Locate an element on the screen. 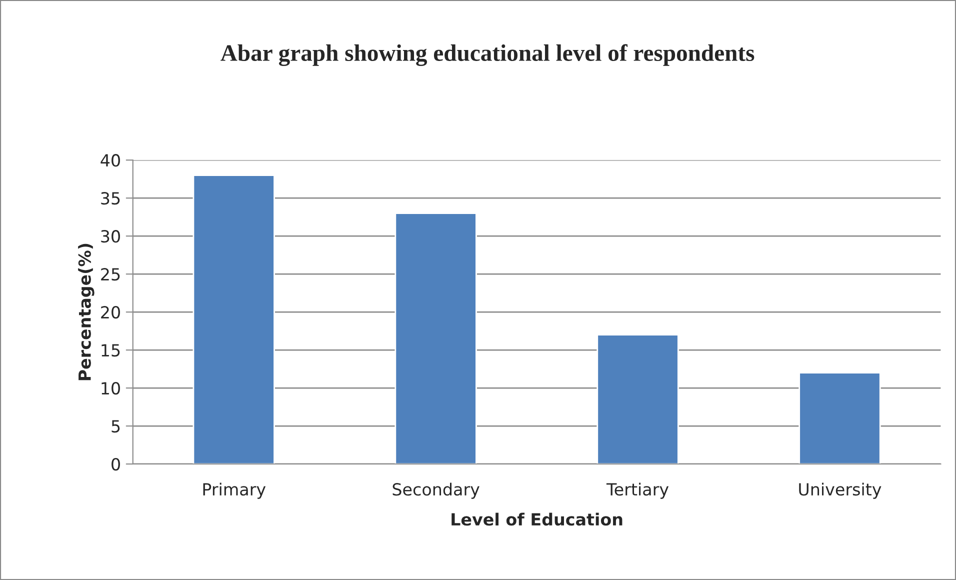  y-tick-label: 30 is located at coordinates (110, 236).